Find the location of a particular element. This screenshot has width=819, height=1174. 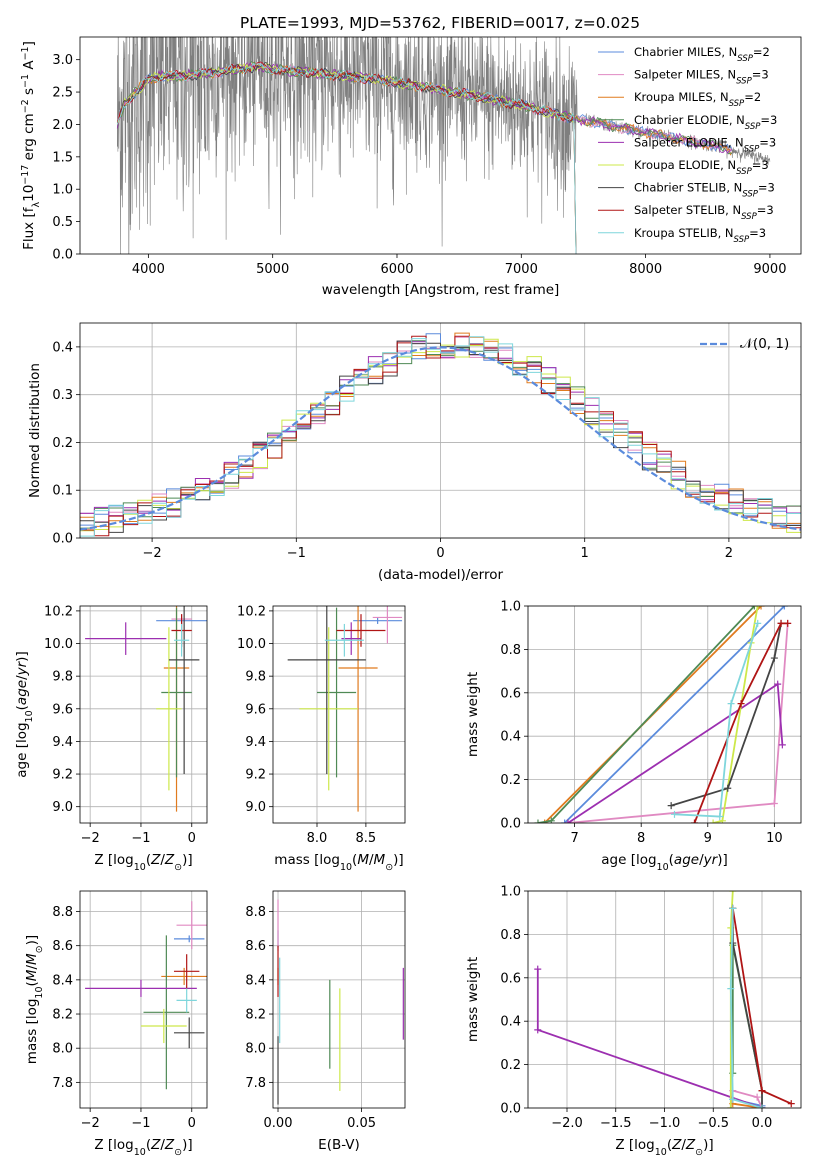

label-part: yr is located at coordinates (711, 860).